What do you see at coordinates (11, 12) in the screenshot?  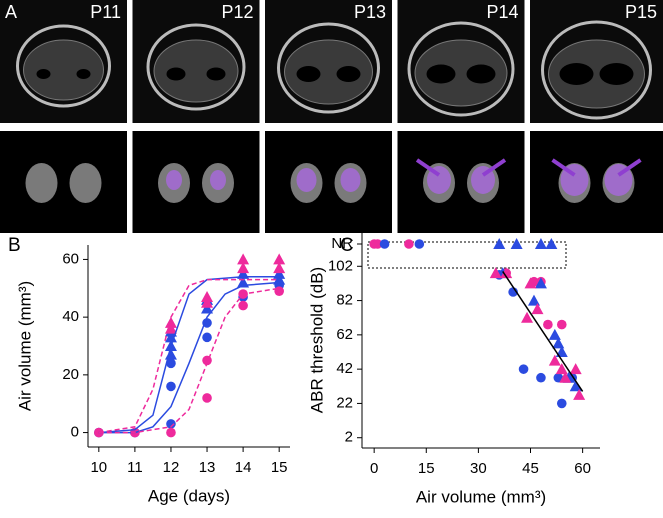 I see `panel-label: A` at bounding box center [11, 12].